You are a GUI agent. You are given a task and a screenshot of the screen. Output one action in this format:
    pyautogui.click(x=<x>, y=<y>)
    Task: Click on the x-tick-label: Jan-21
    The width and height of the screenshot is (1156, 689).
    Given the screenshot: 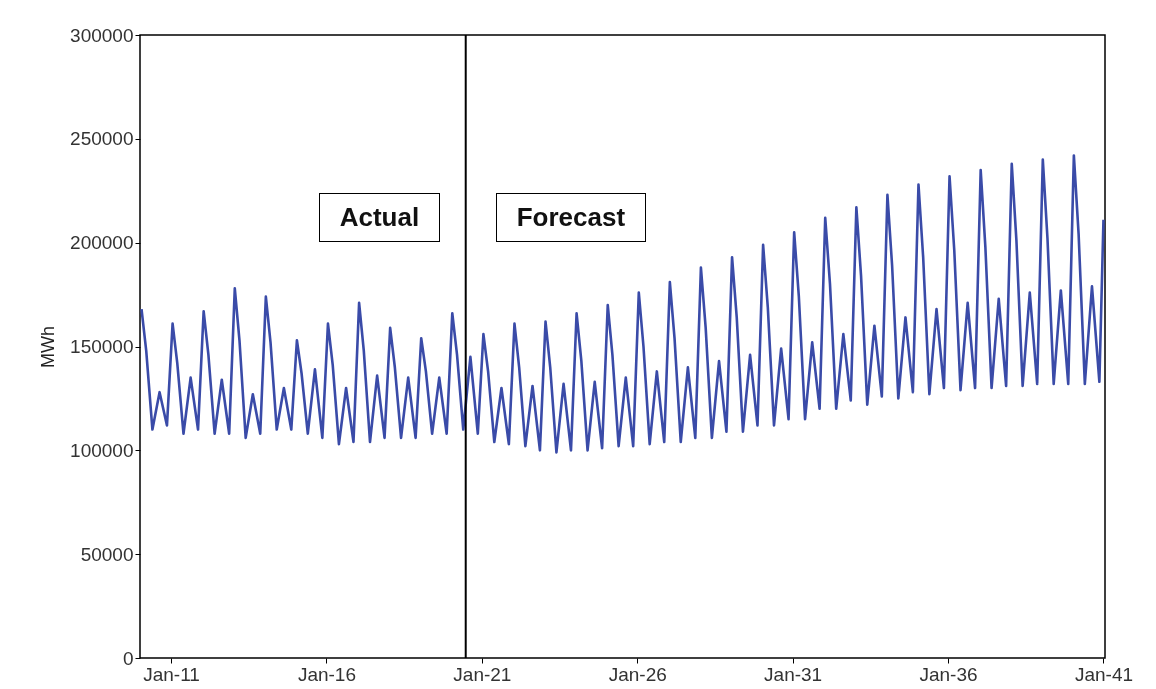 What is the action you would take?
    pyautogui.click(x=482, y=674)
    